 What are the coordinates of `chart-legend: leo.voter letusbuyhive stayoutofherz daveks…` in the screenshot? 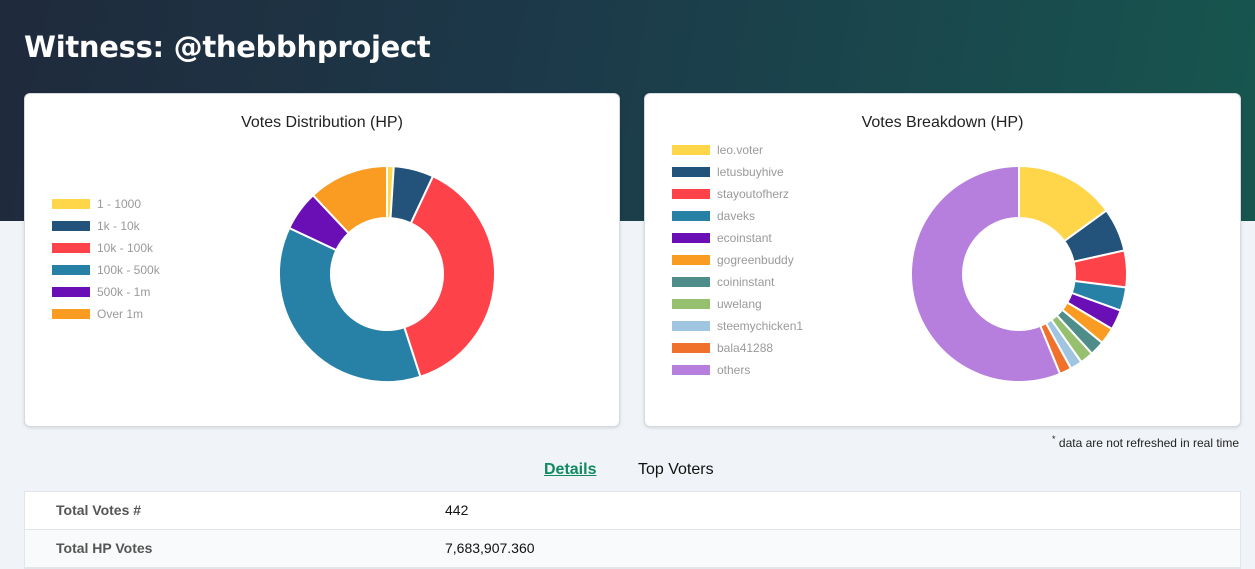 It's located at (737, 260).